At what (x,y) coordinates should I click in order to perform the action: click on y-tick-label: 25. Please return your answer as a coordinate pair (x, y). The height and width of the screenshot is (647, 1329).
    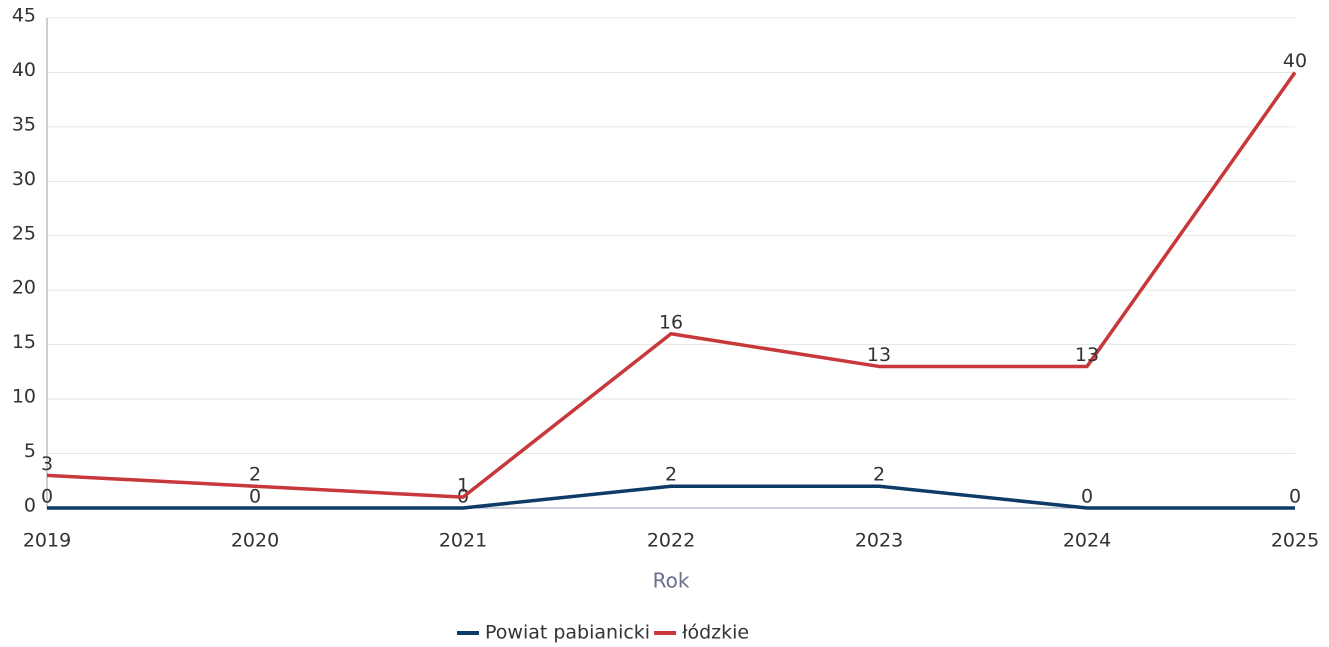
    Looking at the image, I should click on (24, 233).